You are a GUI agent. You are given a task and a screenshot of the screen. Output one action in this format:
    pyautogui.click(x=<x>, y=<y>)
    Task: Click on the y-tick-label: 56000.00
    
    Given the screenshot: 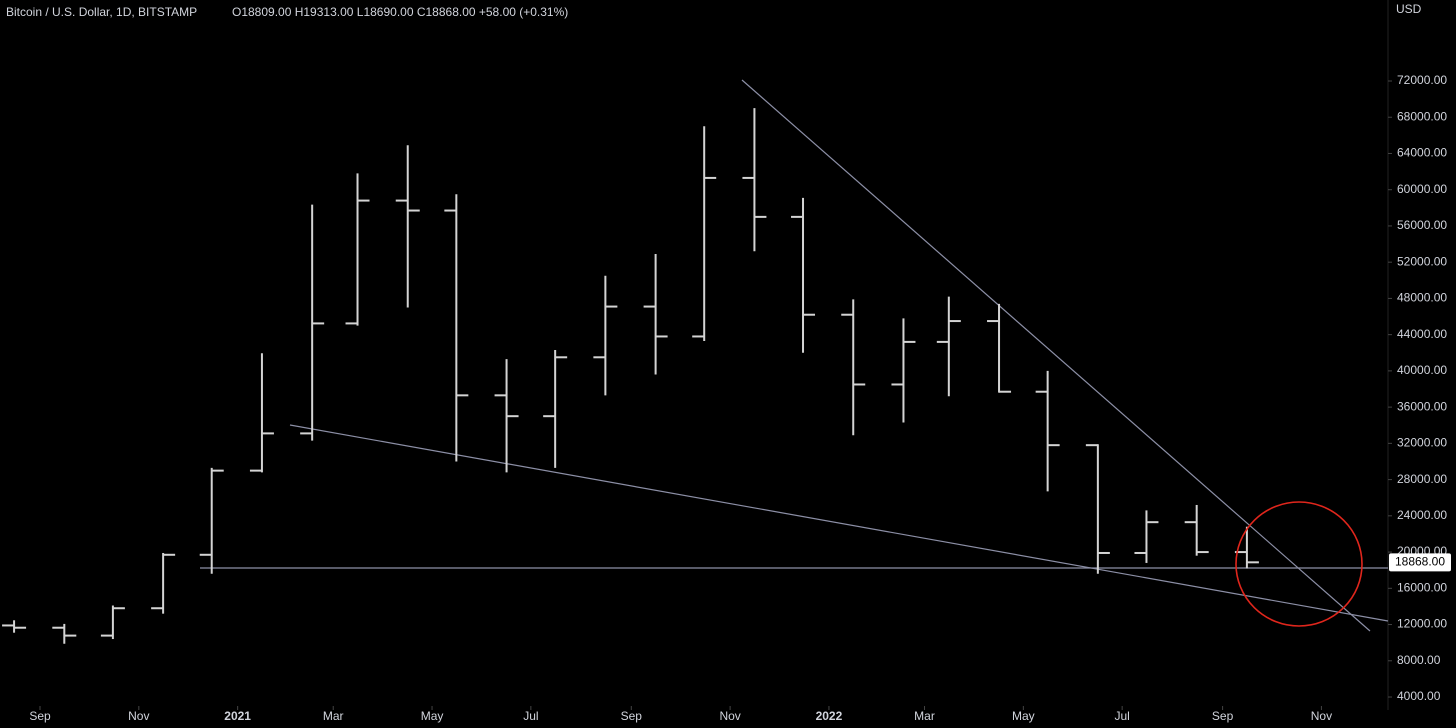 What is the action you would take?
    pyautogui.click(x=1422, y=225)
    